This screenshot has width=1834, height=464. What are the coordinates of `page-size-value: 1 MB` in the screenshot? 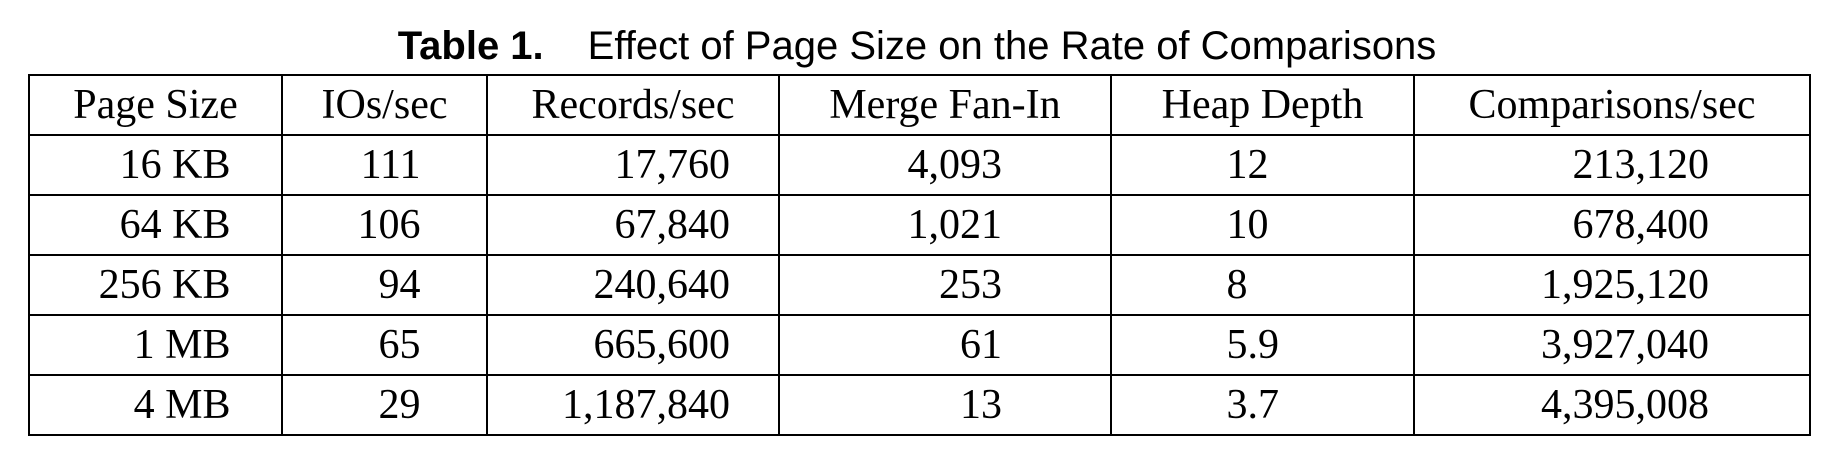 It's located at (182, 345).